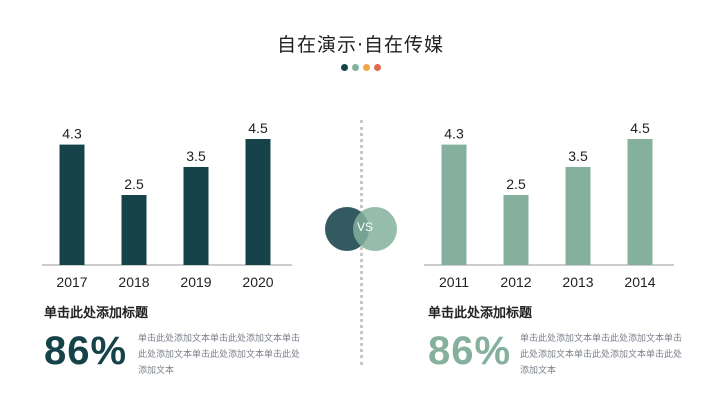  Describe the element at coordinates (257, 282) in the screenshot. I see `tick-label-2020: 2020` at that location.